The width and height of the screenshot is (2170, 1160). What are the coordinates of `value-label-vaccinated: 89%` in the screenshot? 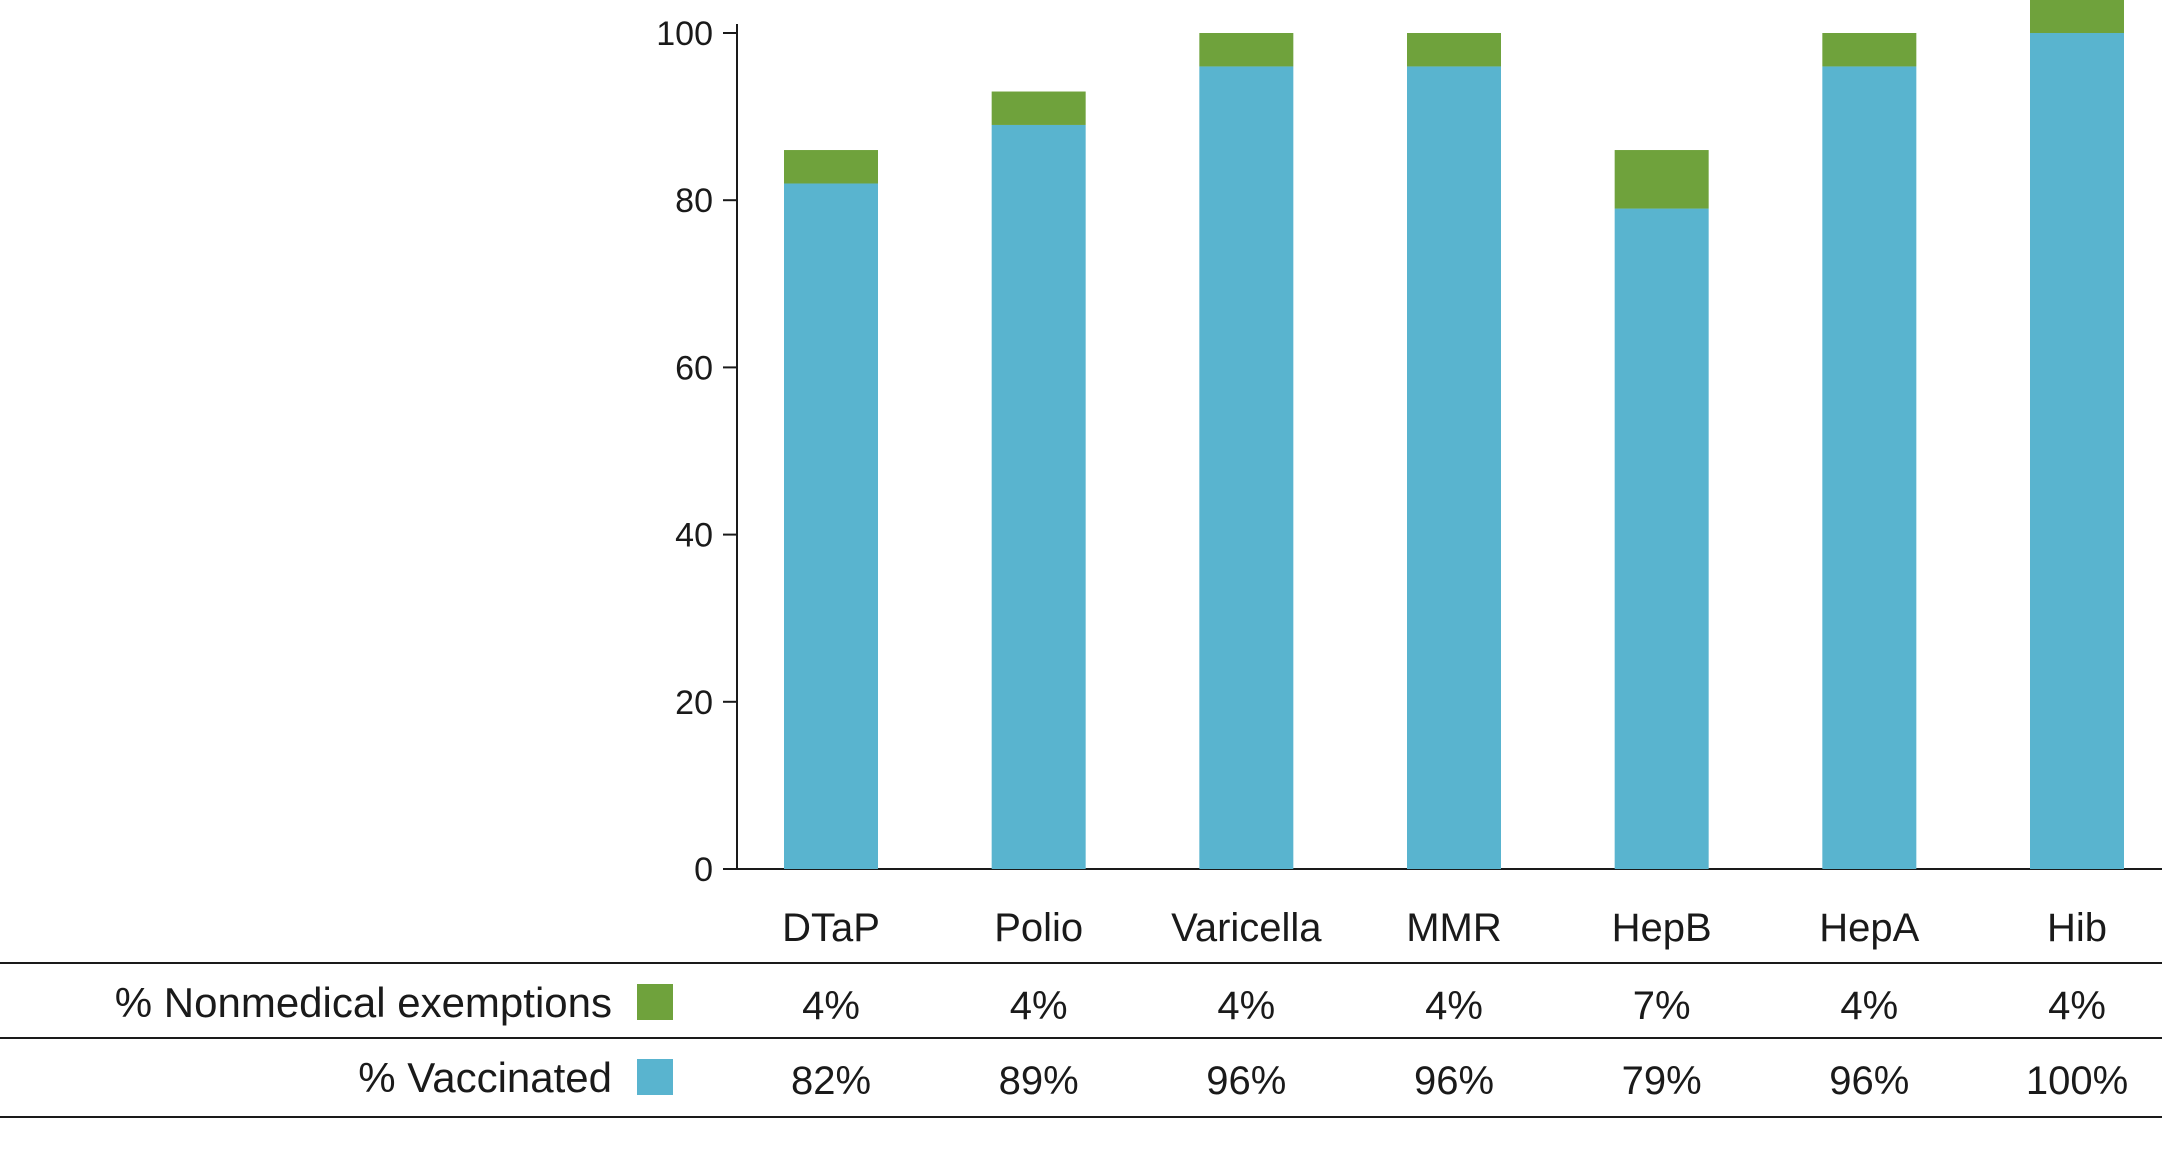 It's located at (1039, 1081).